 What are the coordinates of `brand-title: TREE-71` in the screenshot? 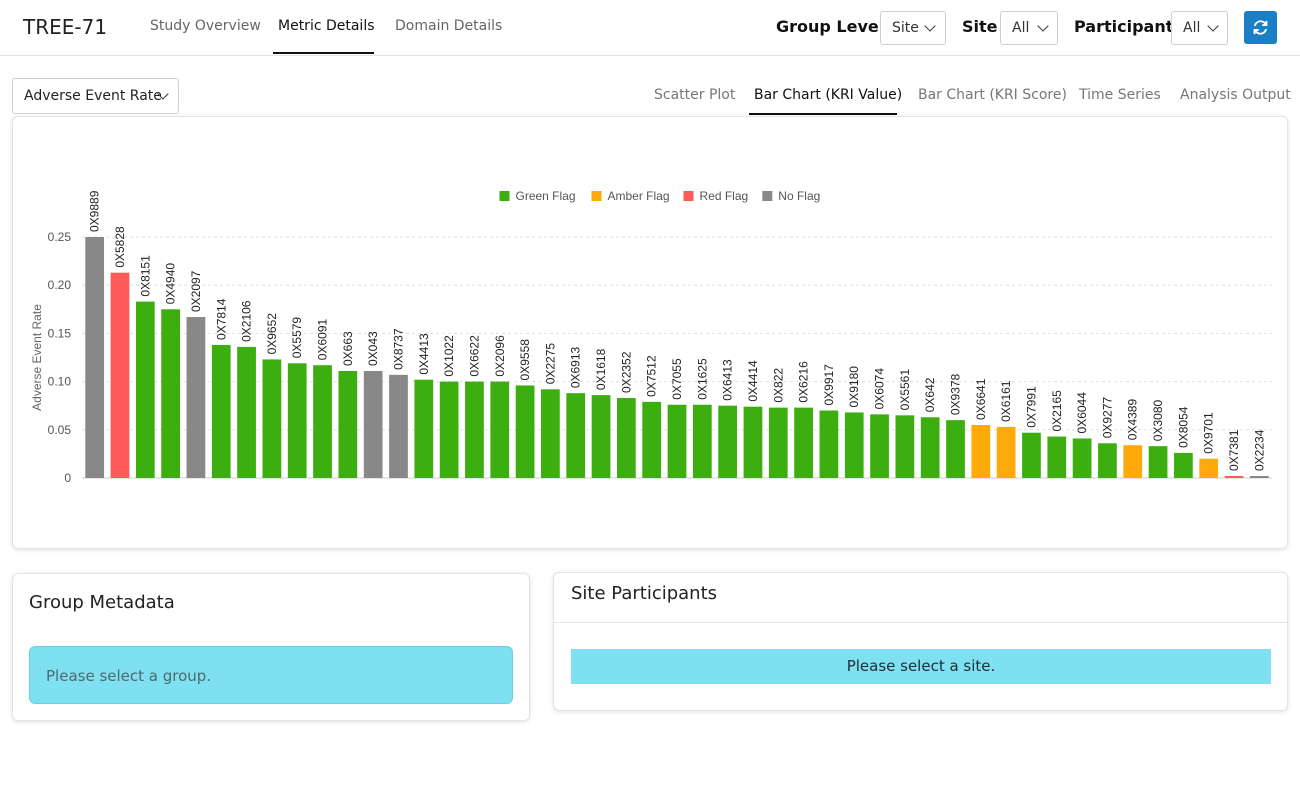 It's located at (65, 27).